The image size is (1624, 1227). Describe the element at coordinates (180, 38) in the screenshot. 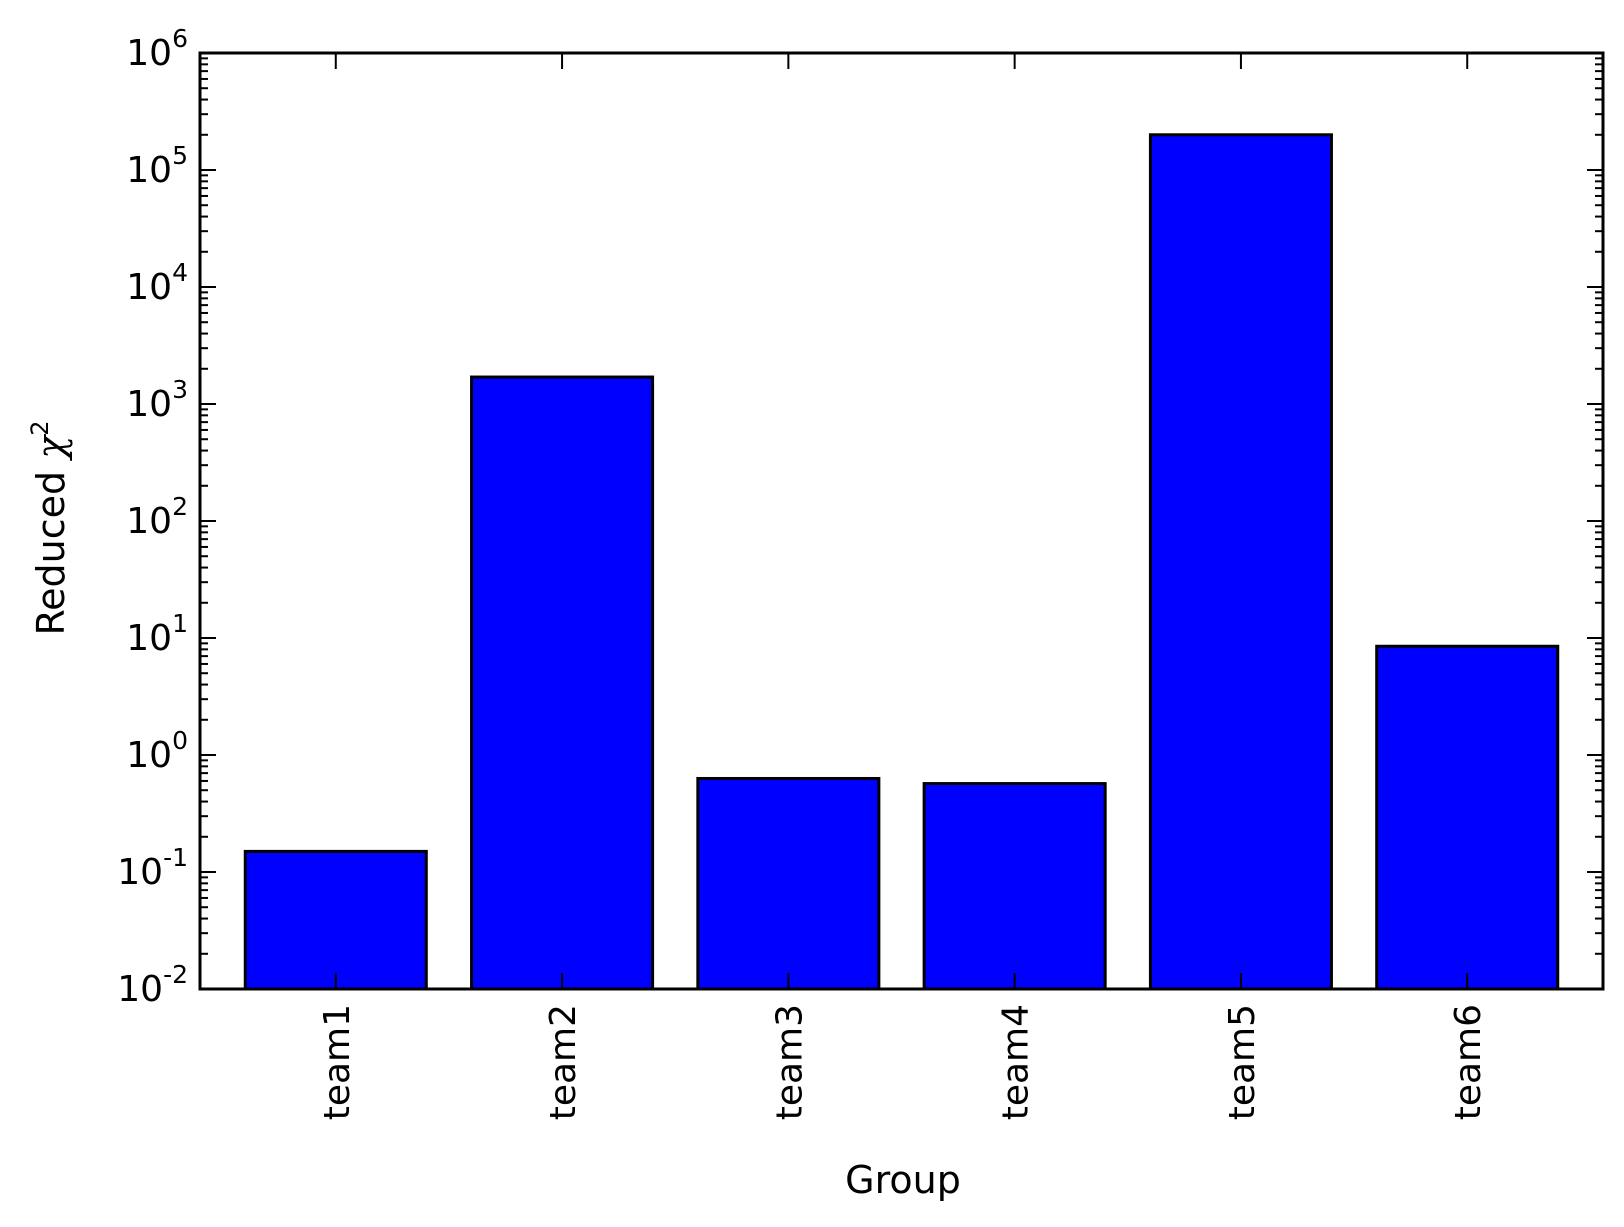

I see `y-tick-exponent: 6` at that location.